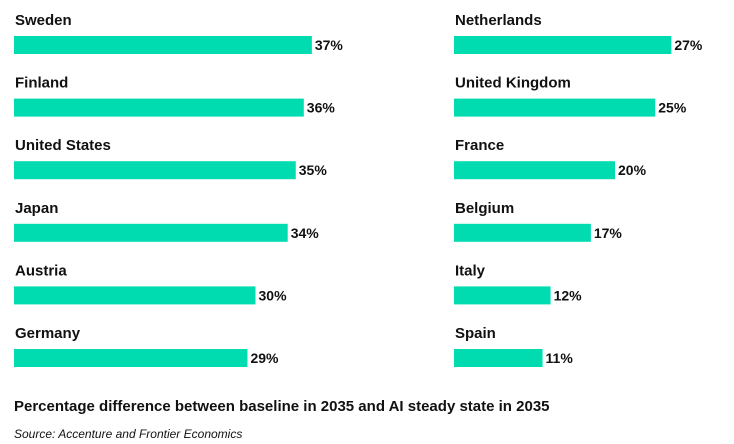 Image resolution: width=734 pixels, height=444 pixels. What do you see at coordinates (632, 170) in the screenshot?
I see `value-label: 20%` at bounding box center [632, 170].